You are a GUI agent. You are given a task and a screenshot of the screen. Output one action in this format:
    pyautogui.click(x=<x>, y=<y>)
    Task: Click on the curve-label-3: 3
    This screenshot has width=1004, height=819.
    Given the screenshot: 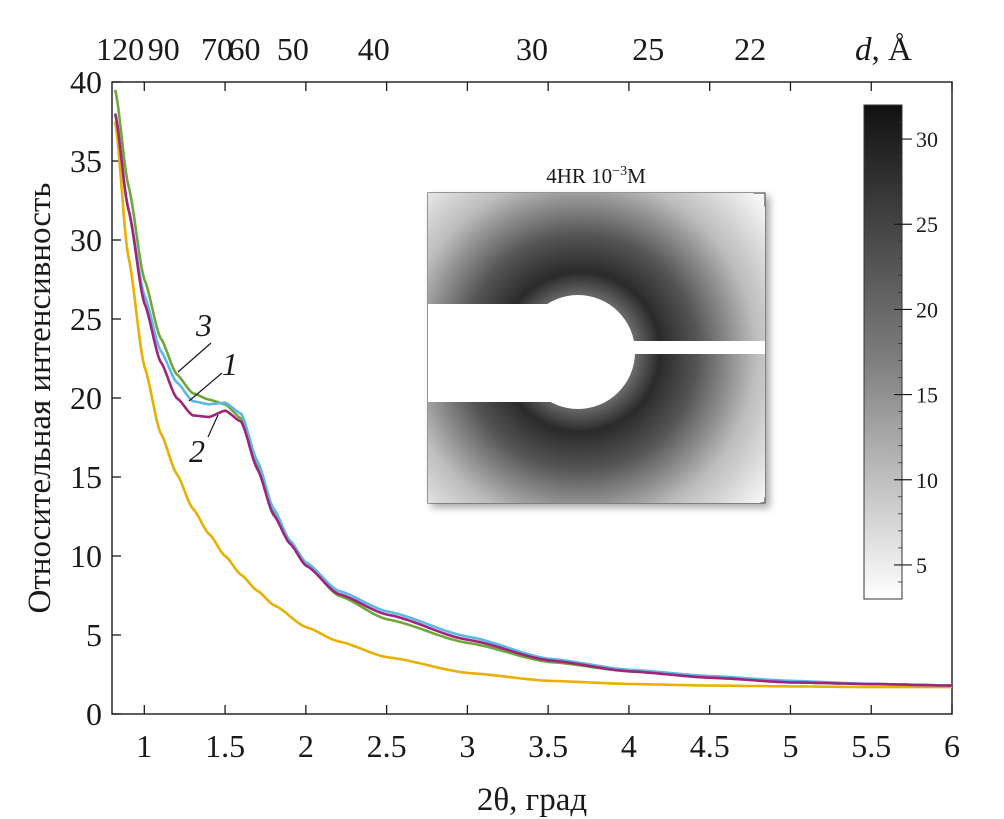 What is the action you would take?
    pyautogui.click(x=203, y=325)
    